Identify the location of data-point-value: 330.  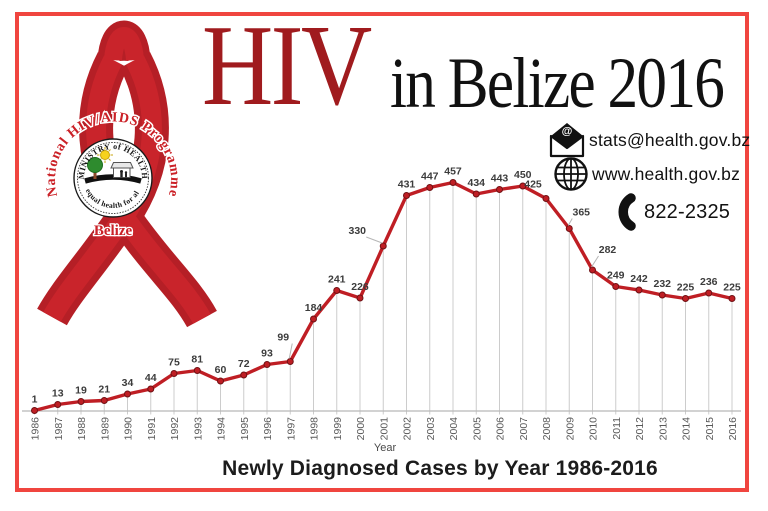
(357, 231).